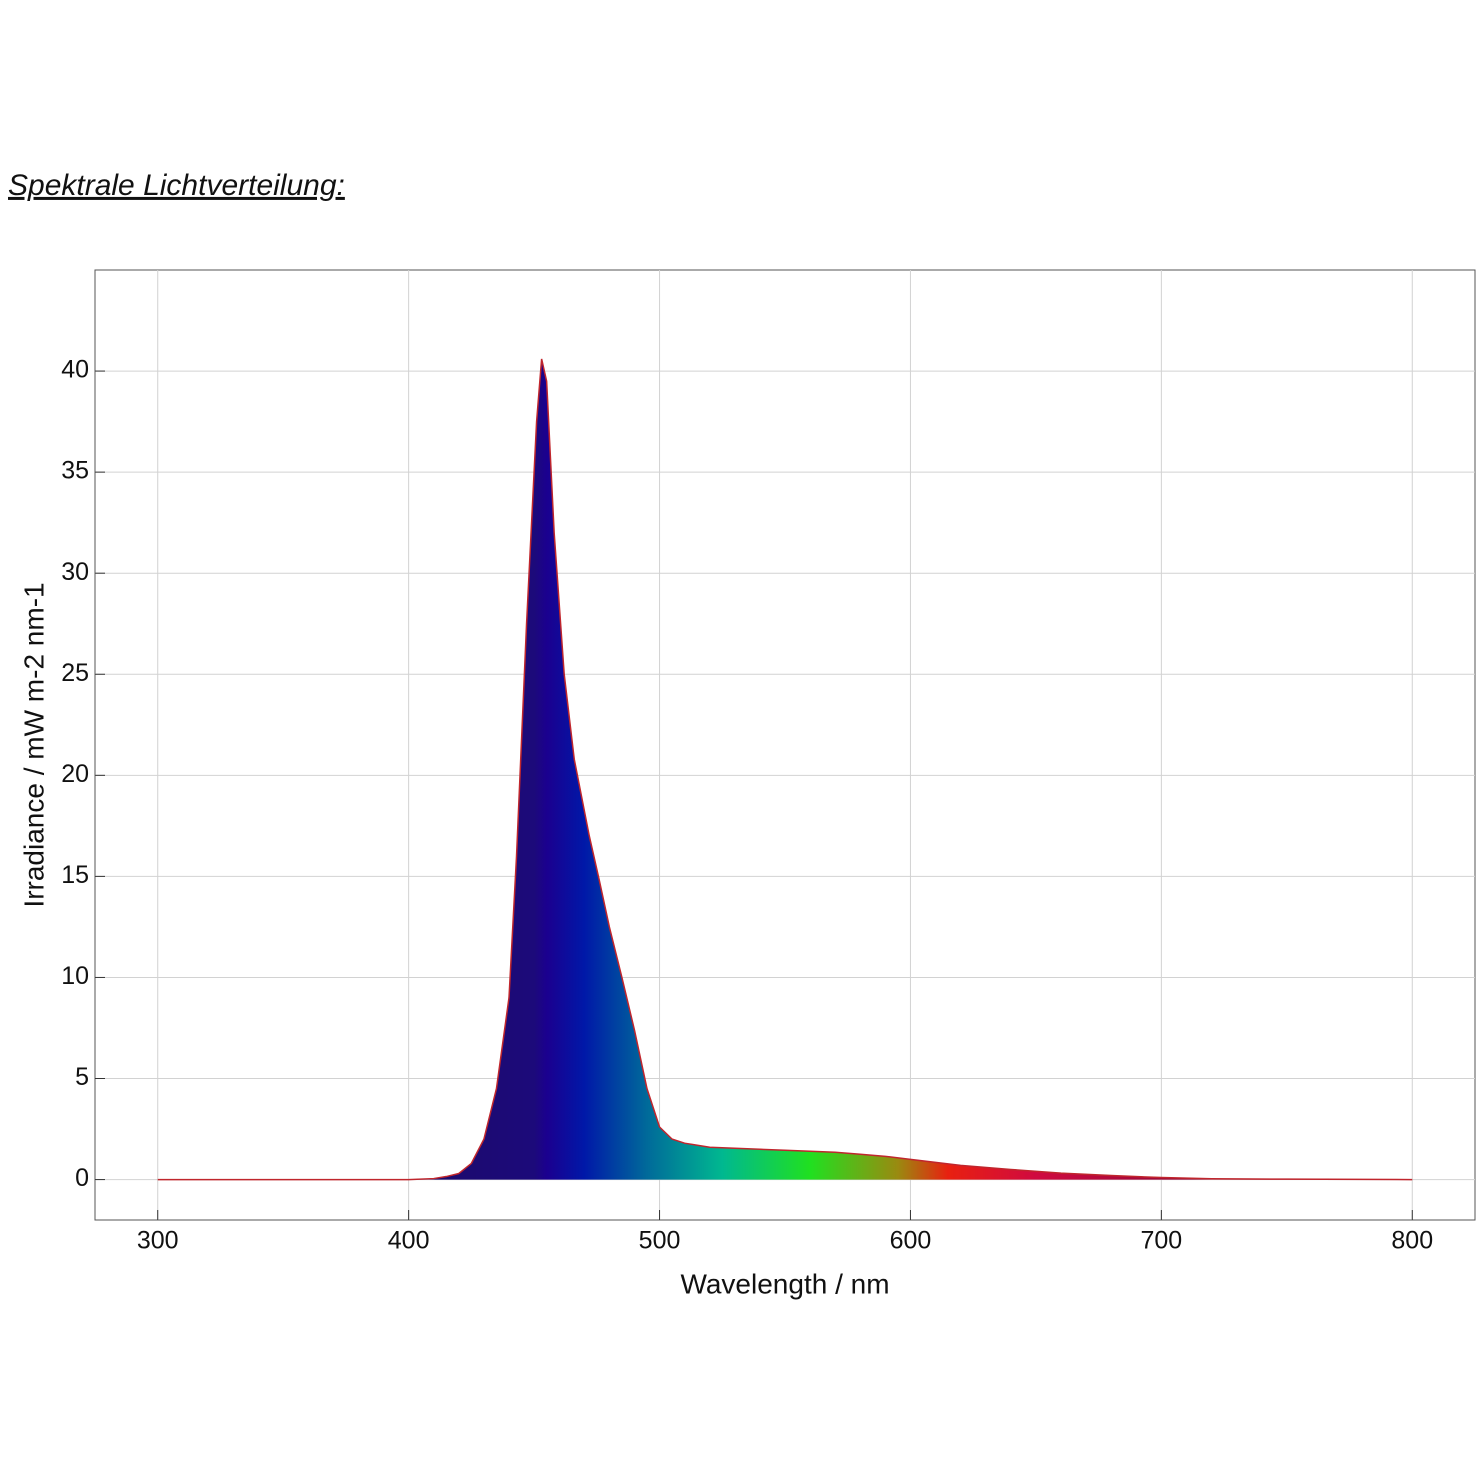  What do you see at coordinates (82, 1178) in the screenshot?
I see `y-tick-label: 0` at bounding box center [82, 1178].